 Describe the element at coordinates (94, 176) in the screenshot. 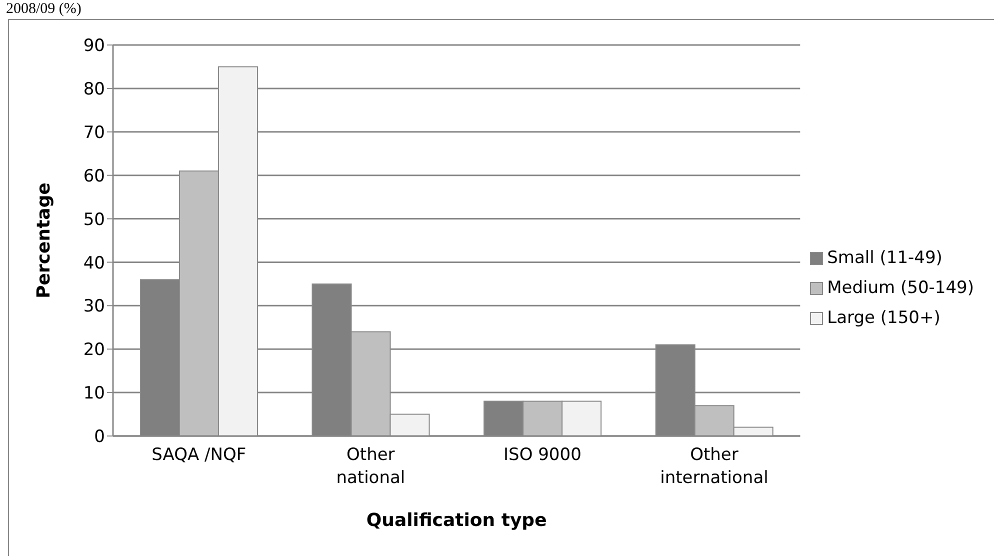

I see `y-tick-label: 60` at that location.